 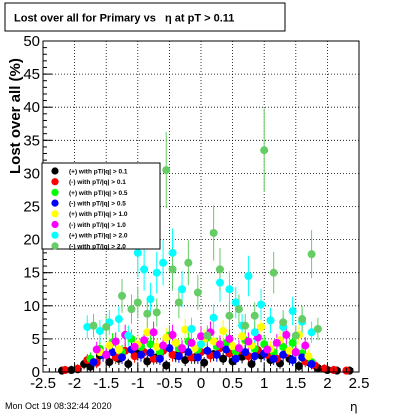 I want to click on y-tick-label: 50, so click(x=31, y=41).